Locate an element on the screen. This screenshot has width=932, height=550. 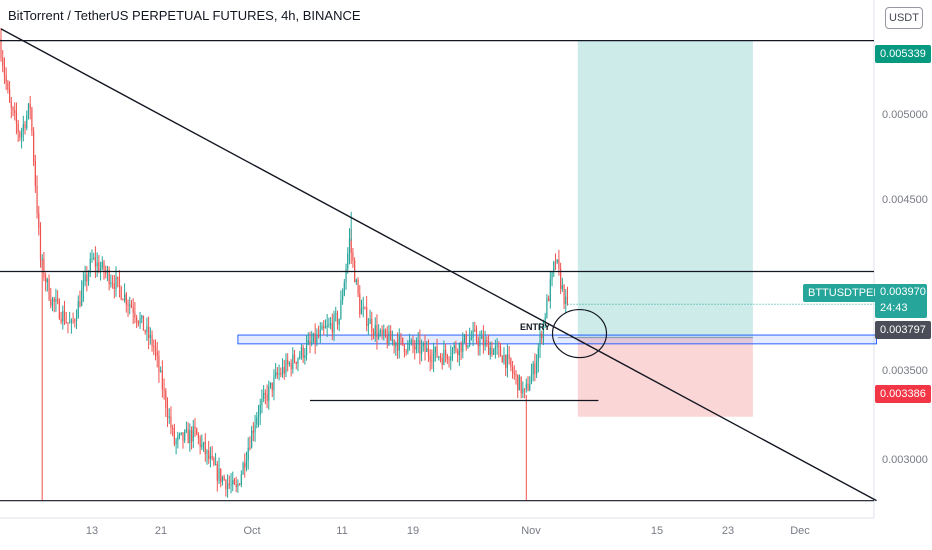
y-tick-label: 0.003500 is located at coordinates (905, 371).